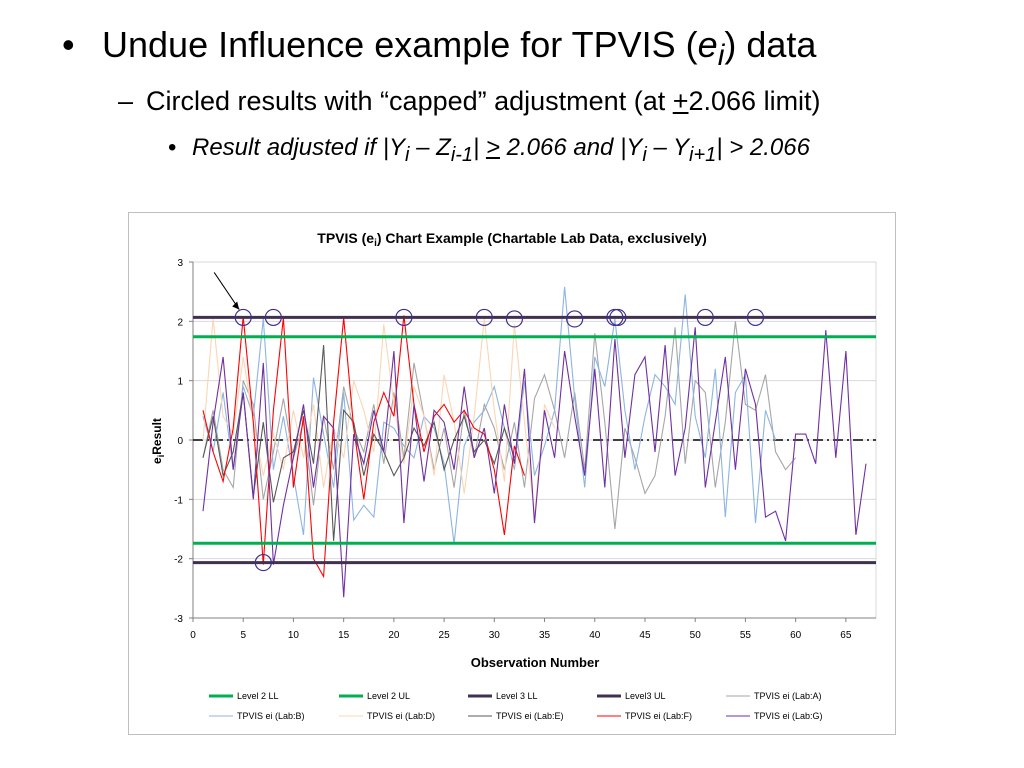  Describe the element at coordinates (788, 696) in the screenshot. I see `legend-label: TPVIS ei (Lab:A)` at that location.